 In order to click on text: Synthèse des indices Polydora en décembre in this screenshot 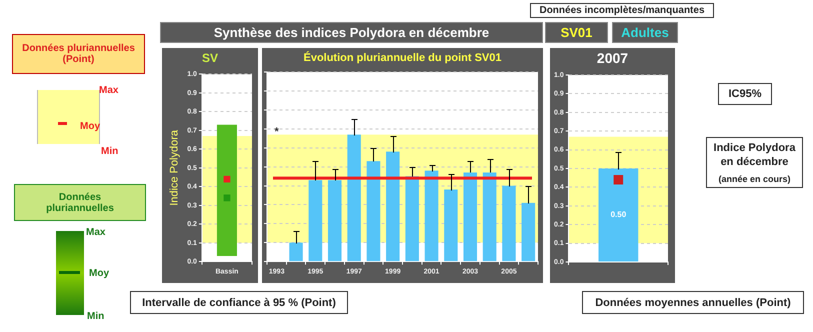, I will do `click(352, 32)`.